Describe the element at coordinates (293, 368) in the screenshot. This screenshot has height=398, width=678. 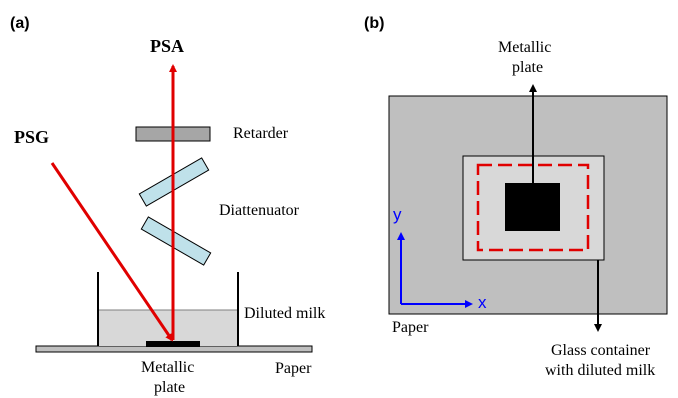
I see `paper-label-a: Paper` at that location.